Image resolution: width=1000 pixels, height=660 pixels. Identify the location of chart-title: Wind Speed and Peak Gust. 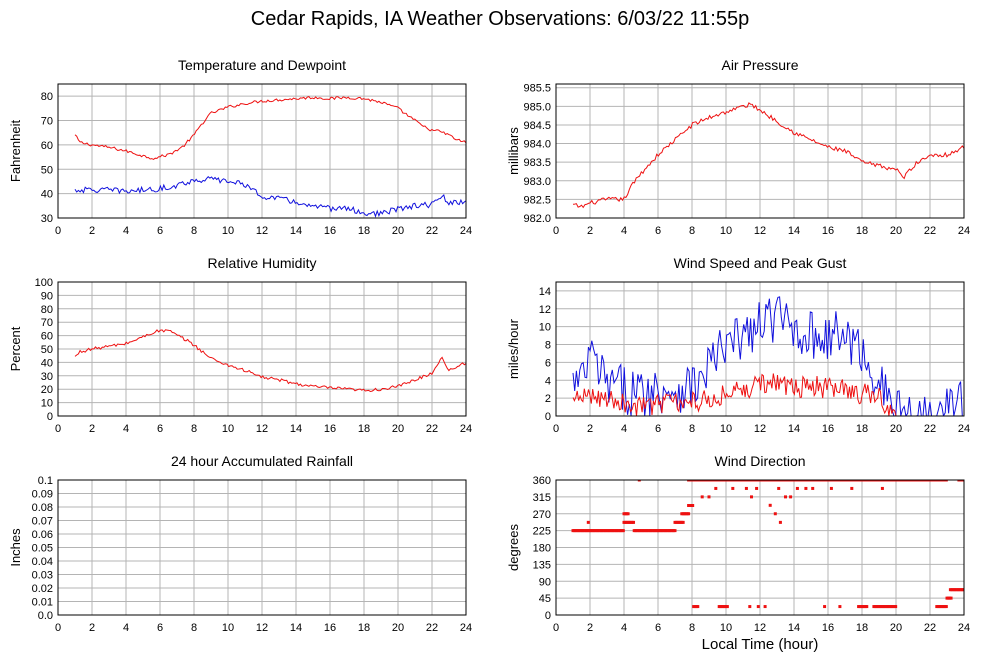
(760, 263).